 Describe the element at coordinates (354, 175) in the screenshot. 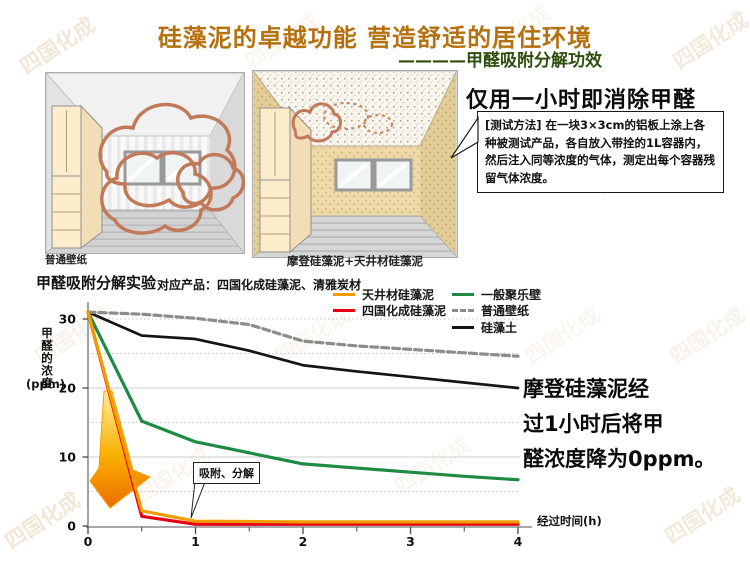

I see `window-left` at that location.